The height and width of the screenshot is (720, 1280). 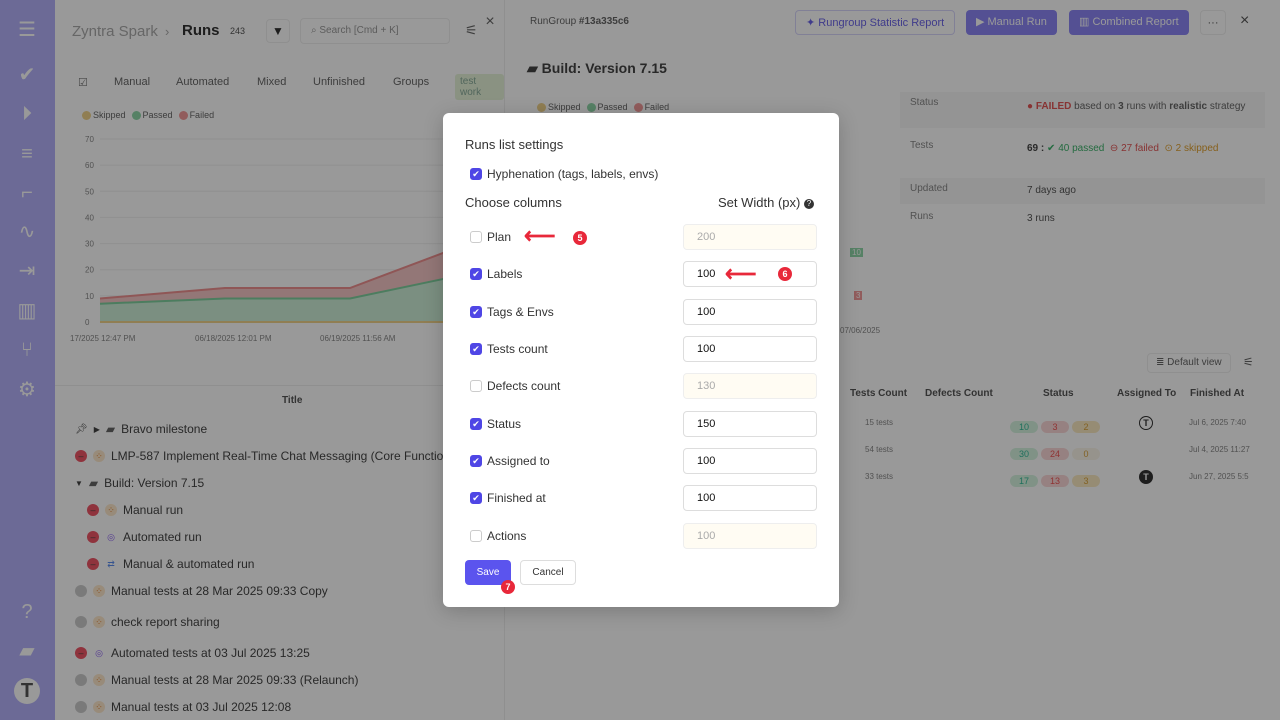 What do you see at coordinates (287, 270) in the screenshot?
I see `line-failed` at bounding box center [287, 270].